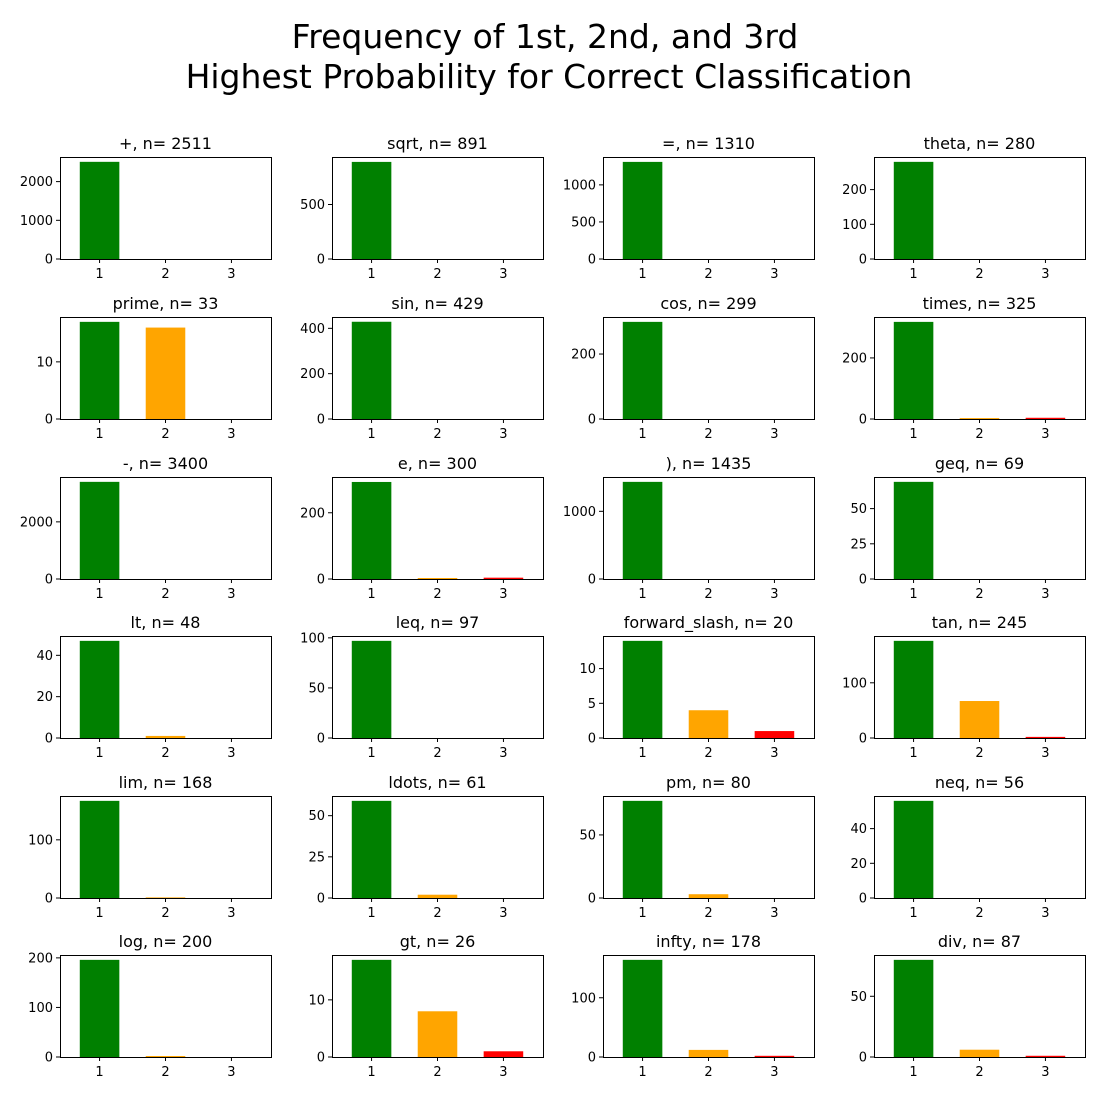  Describe the element at coordinates (968, 847) in the screenshot. I see `subplot: neq, n= 56 1 2 3 0 20 40` at that location.